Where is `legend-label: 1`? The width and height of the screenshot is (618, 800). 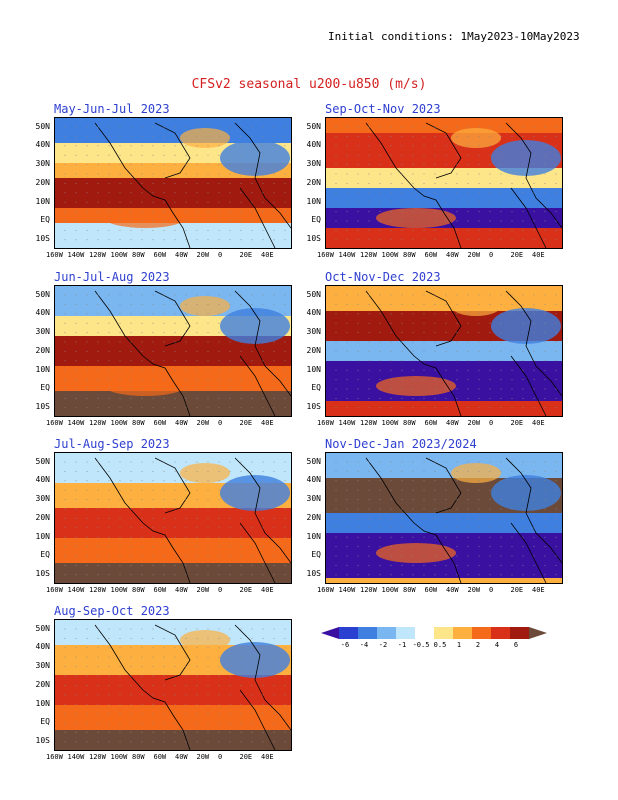 legend-label: 1 is located at coordinates (459, 645).